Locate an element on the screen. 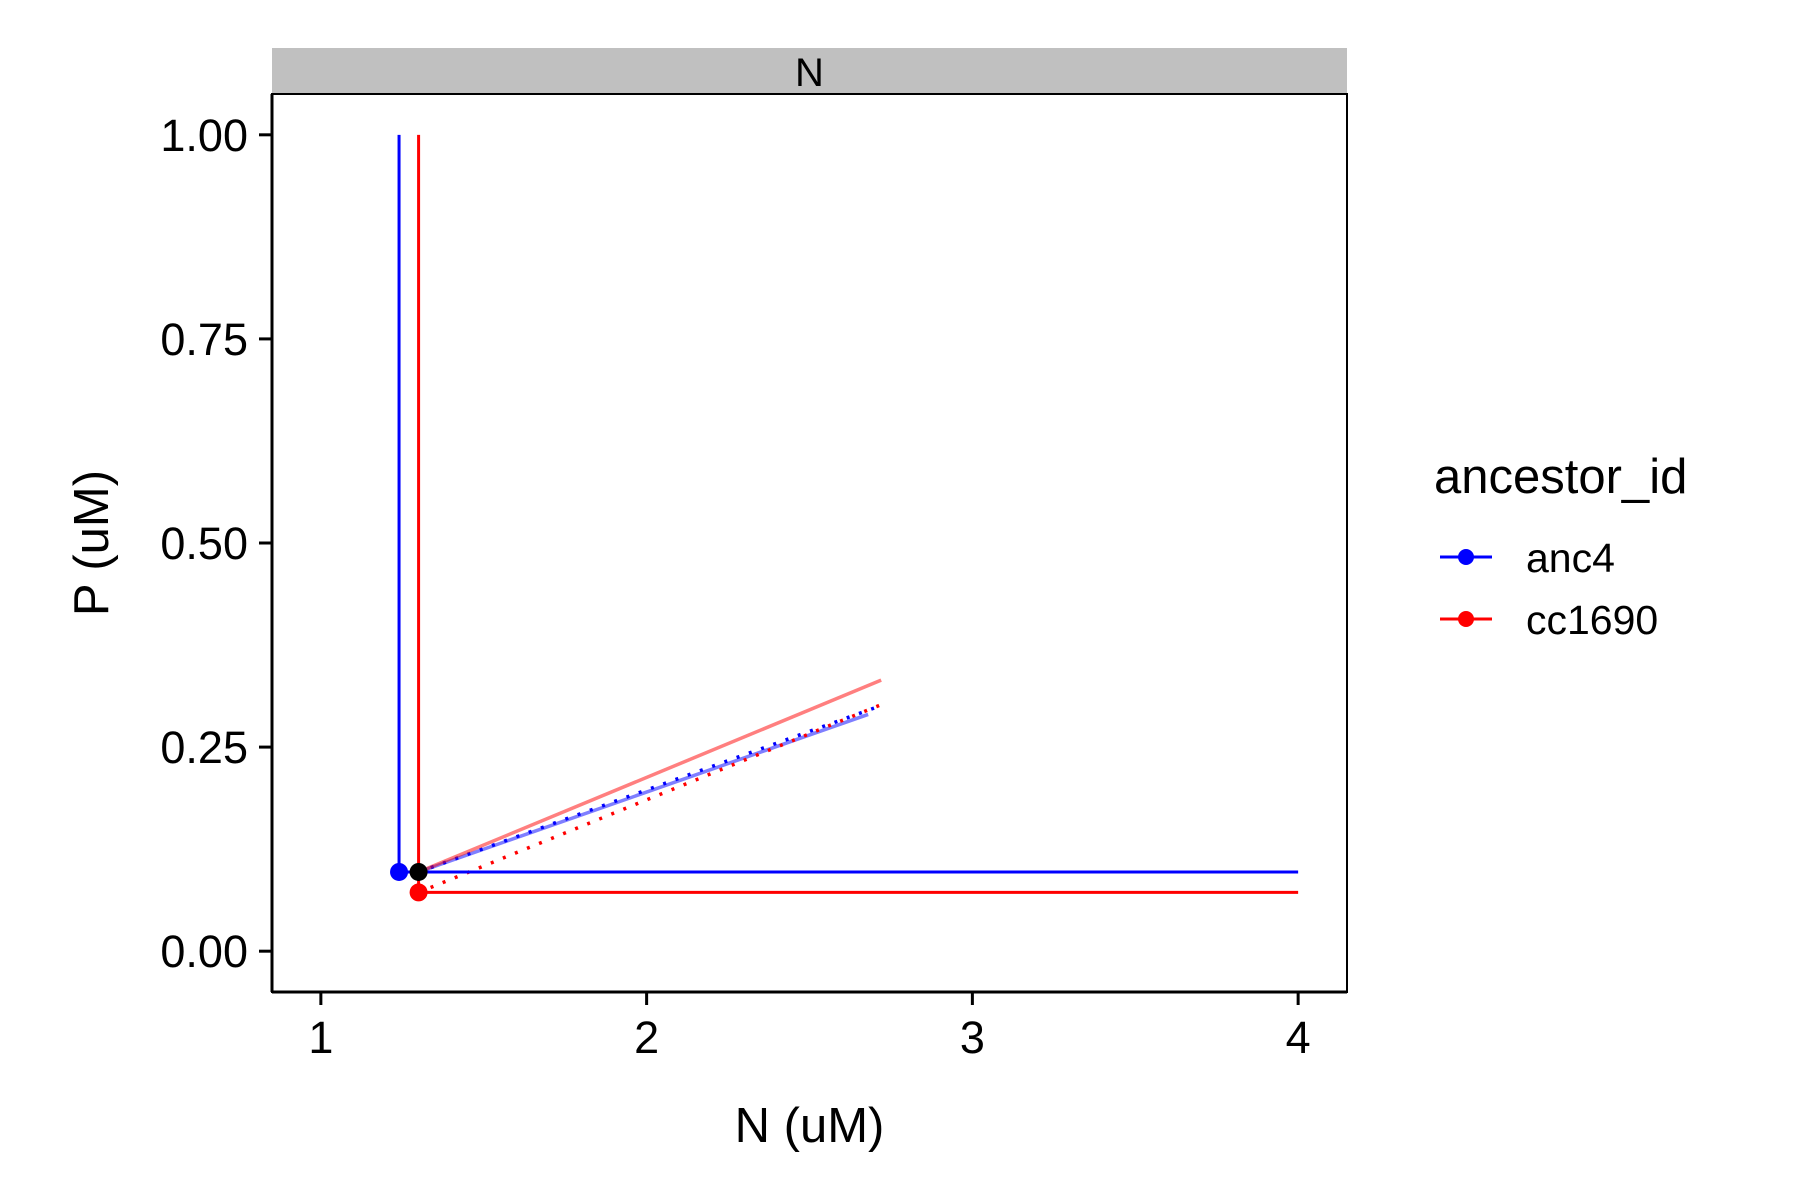 The width and height of the screenshot is (1800, 1200). x-ticks: 1 2 3 4 is located at coordinates (809, 1027).